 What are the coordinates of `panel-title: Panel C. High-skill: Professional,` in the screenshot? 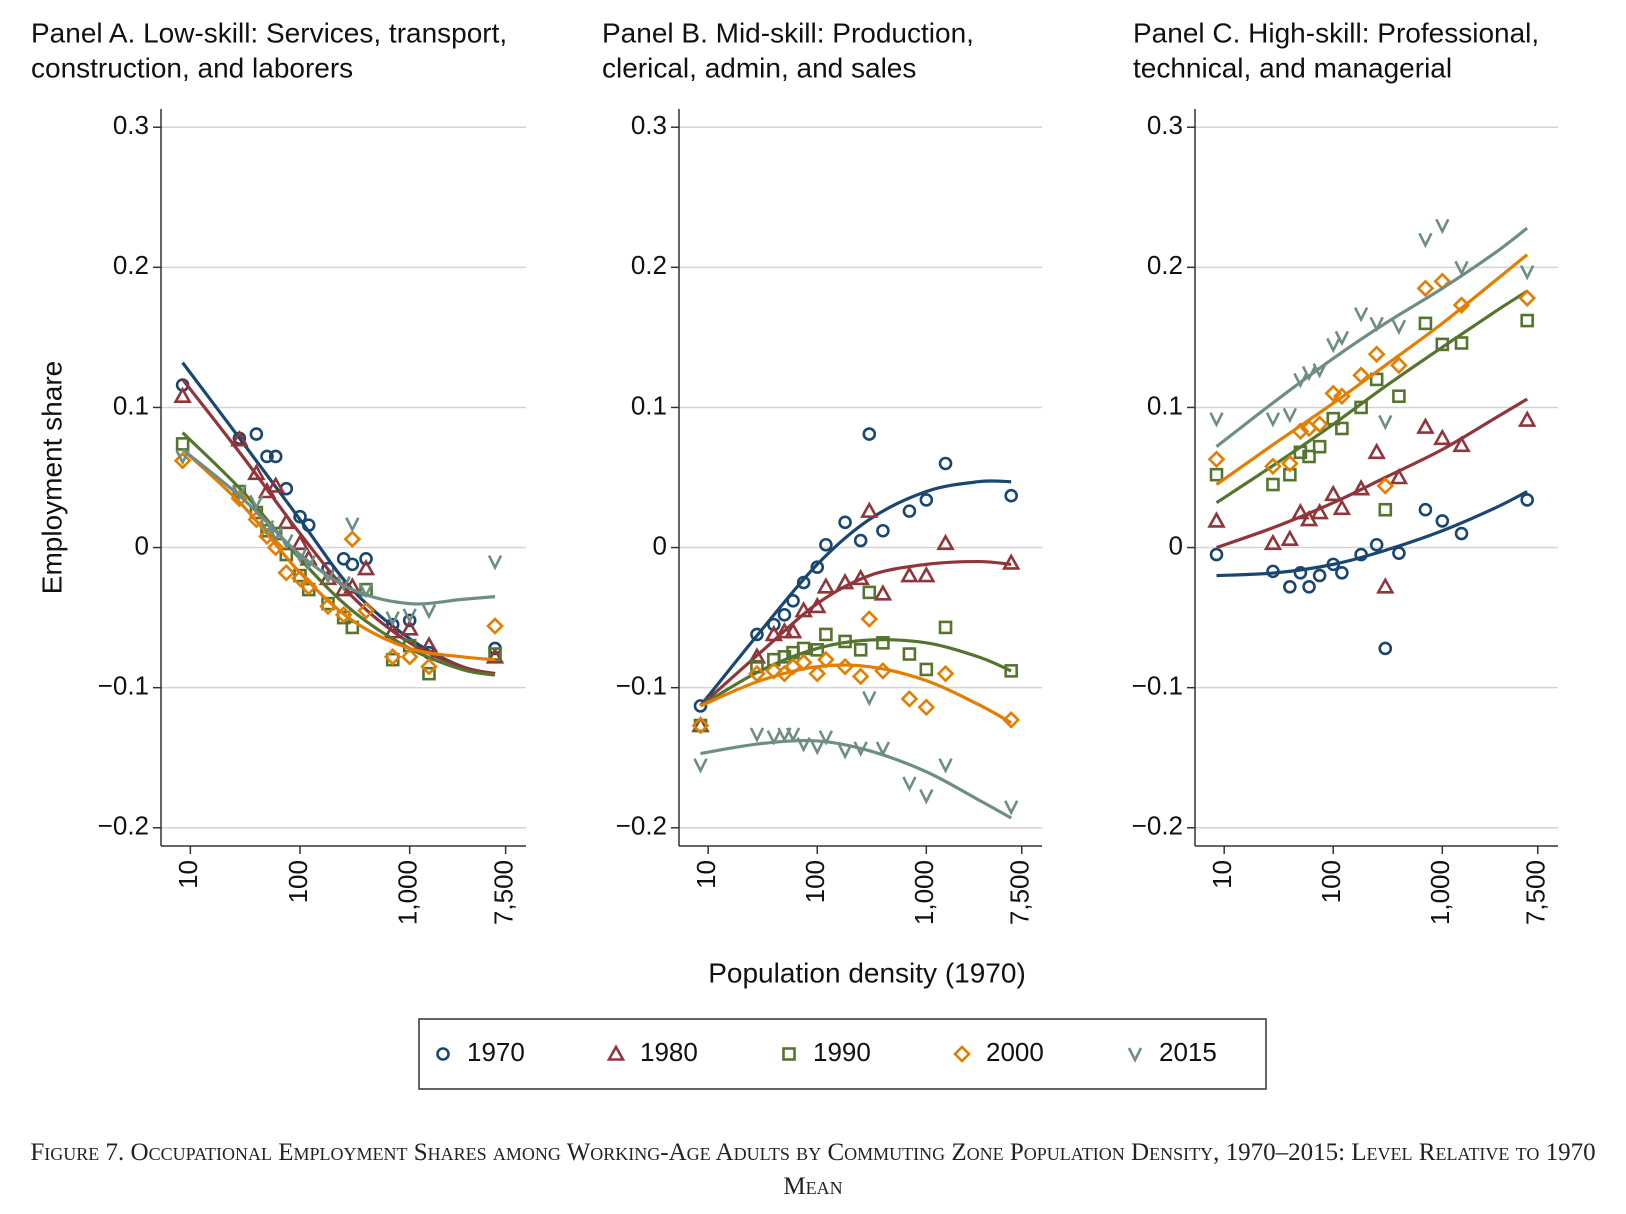 It's located at (1336, 32).